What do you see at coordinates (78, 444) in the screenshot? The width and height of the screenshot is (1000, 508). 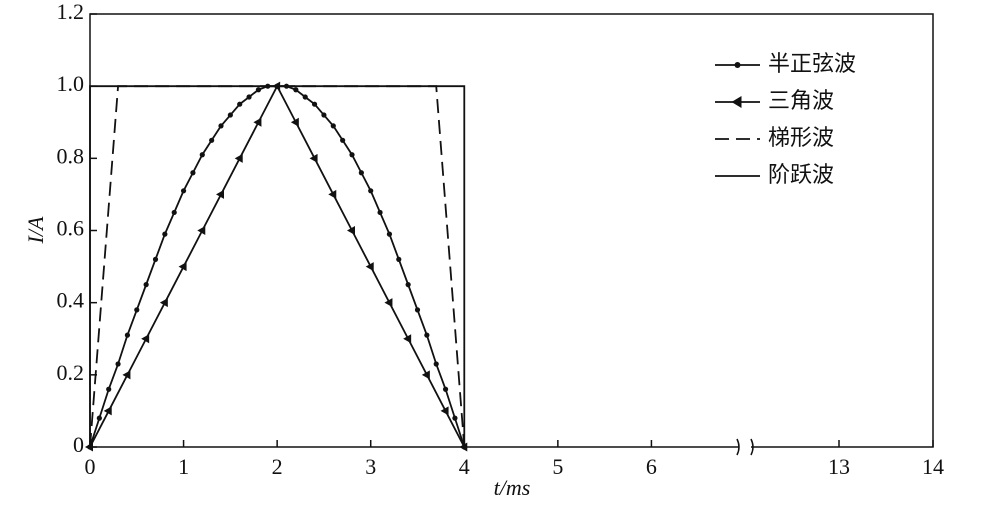 I see `y-tick-label: 0` at bounding box center [78, 444].